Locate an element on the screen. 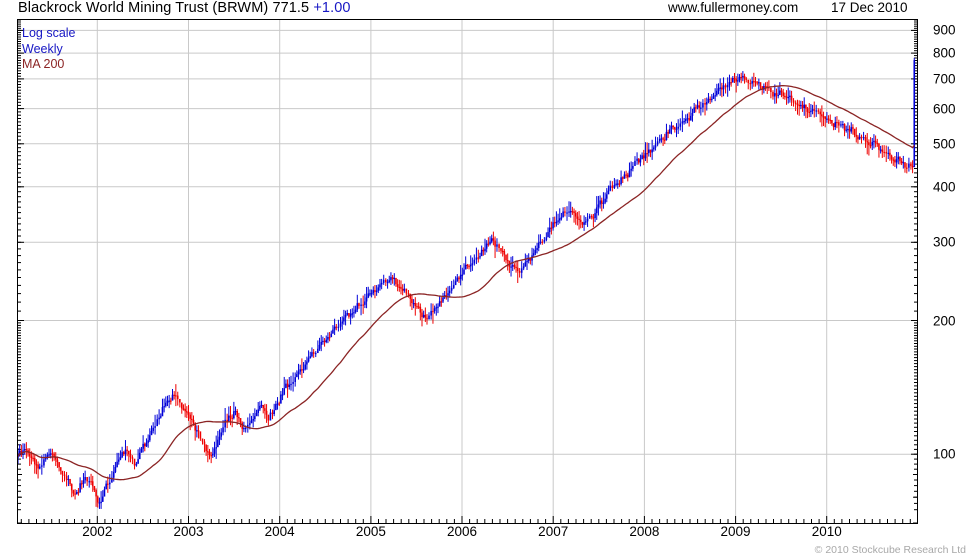  source-website: www.fullermoney.com is located at coordinates (733, 7).